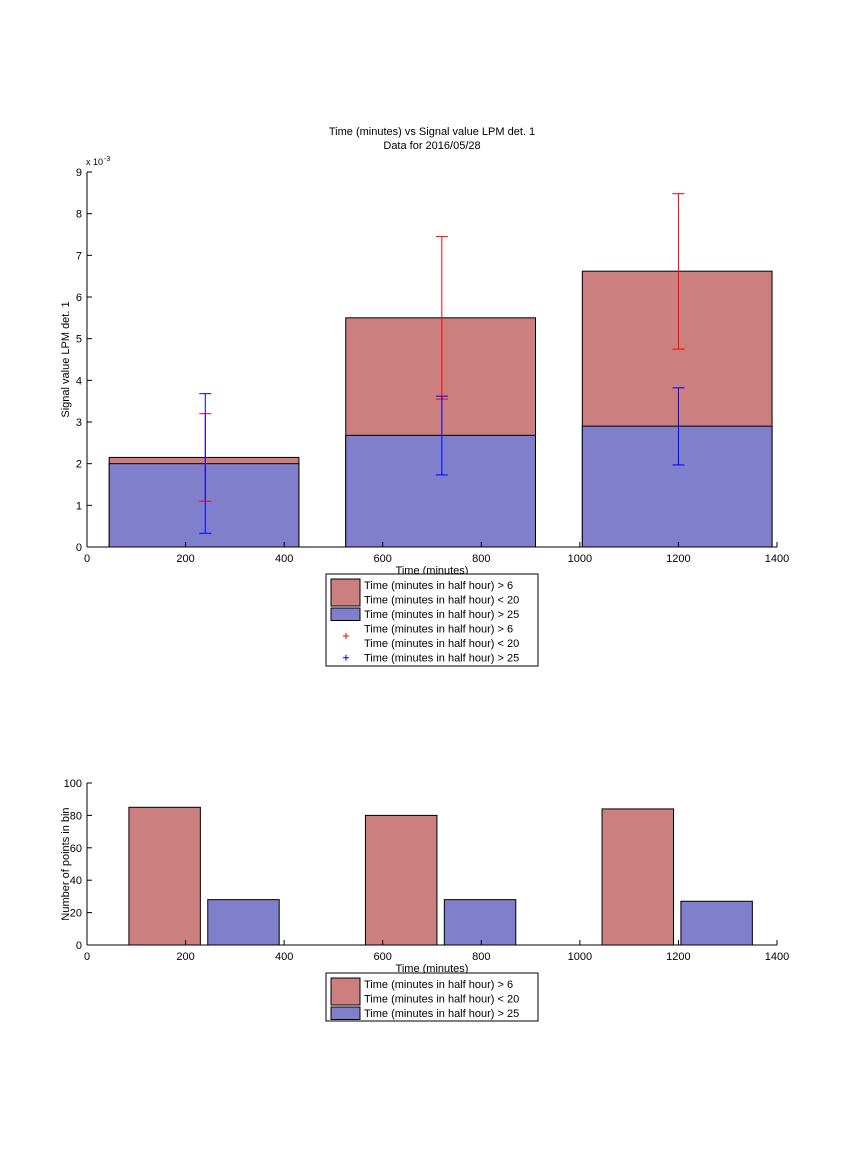  Describe the element at coordinates (79, 506) in the screenshot. I see `signal-y-tick-label: 1` at that location.